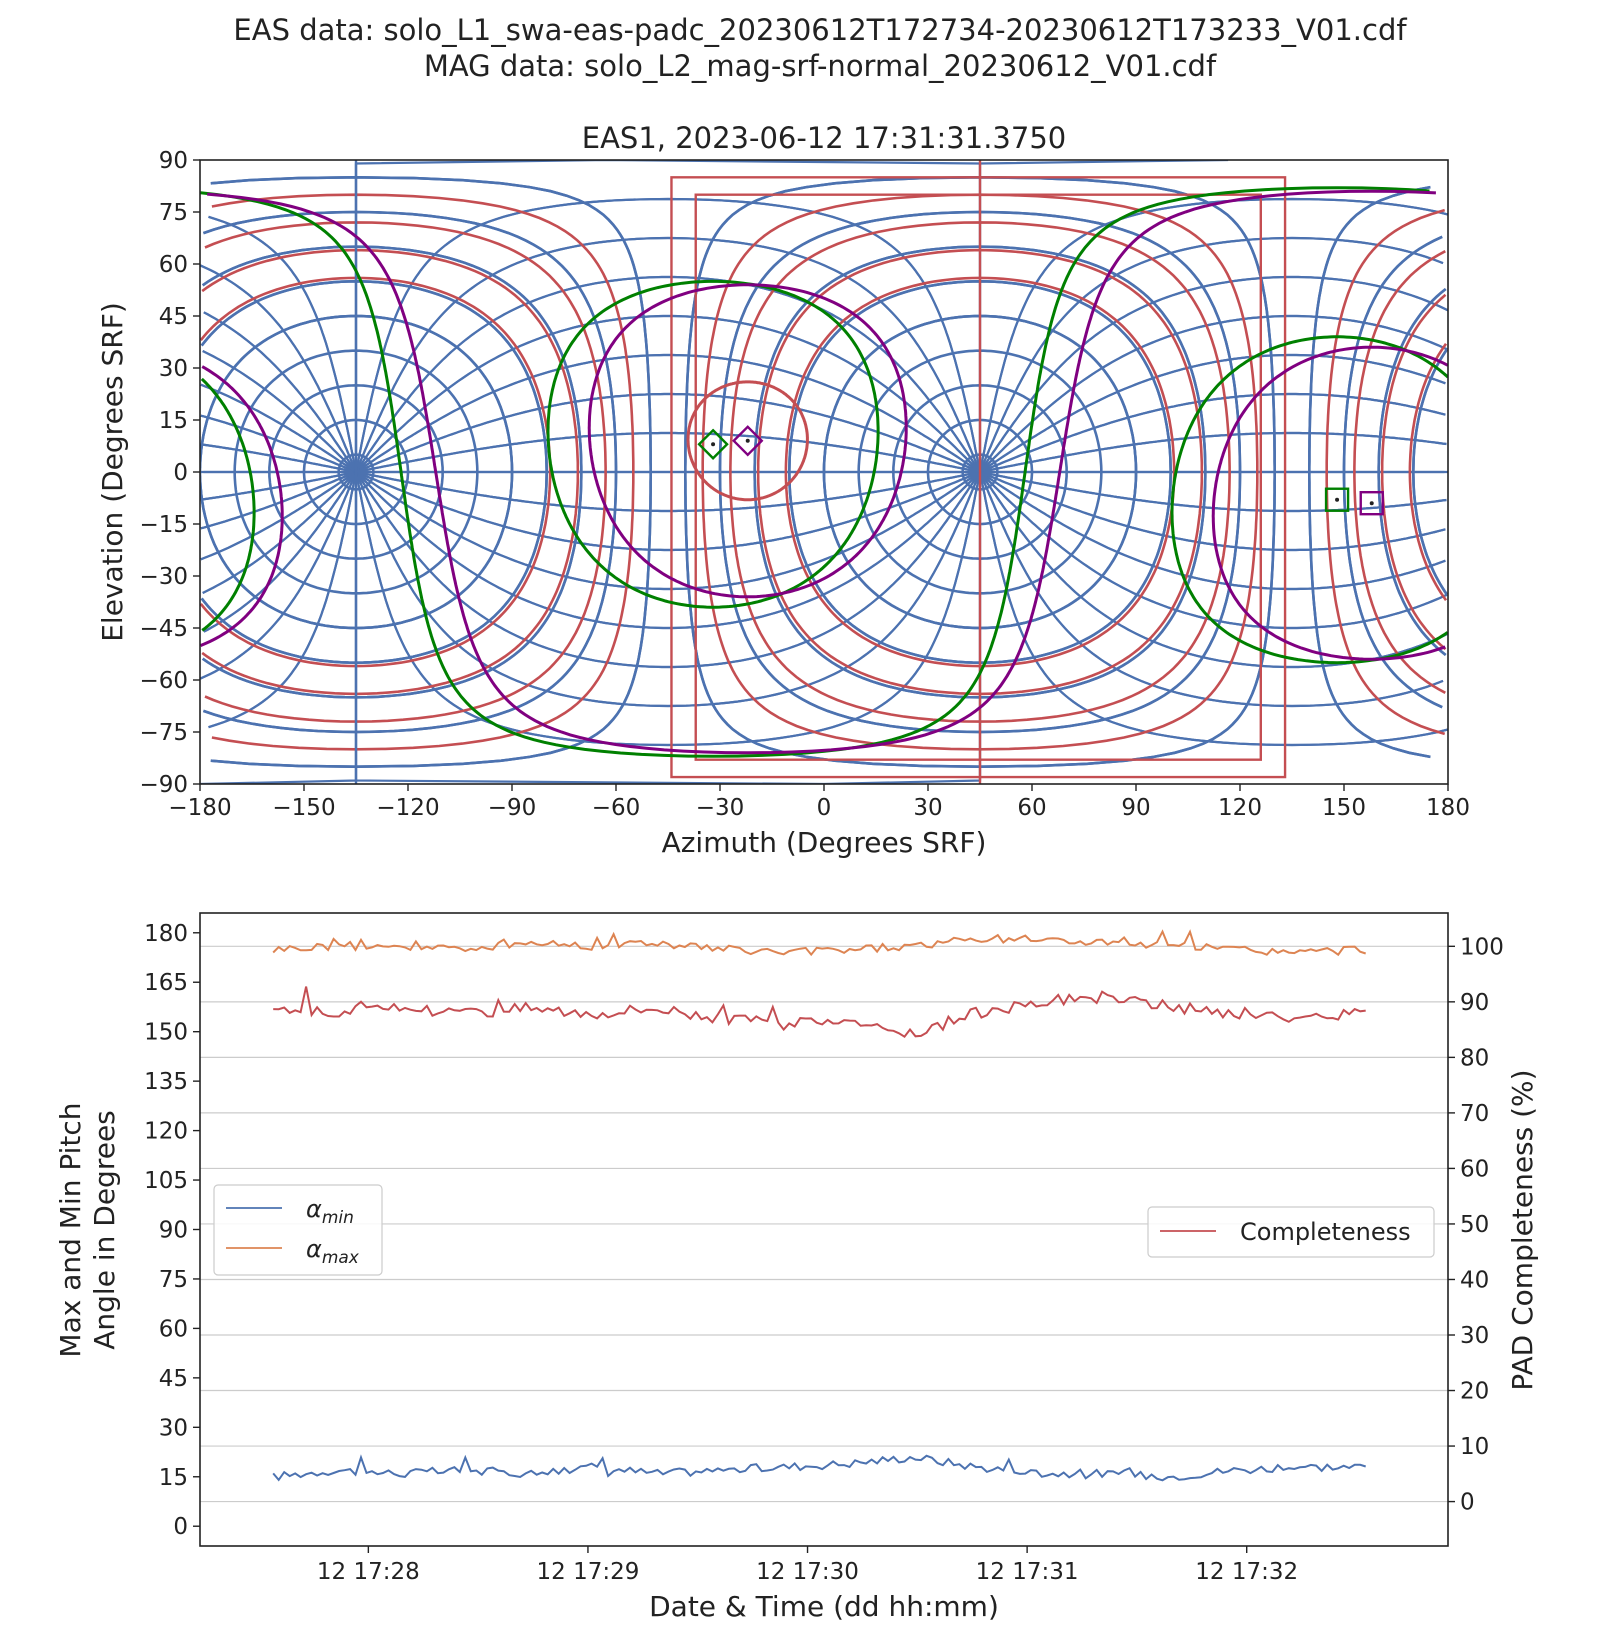  Describe the element at coordinates (824, 808) in the screenshot. I see `x-tick-label: 0` at that location.